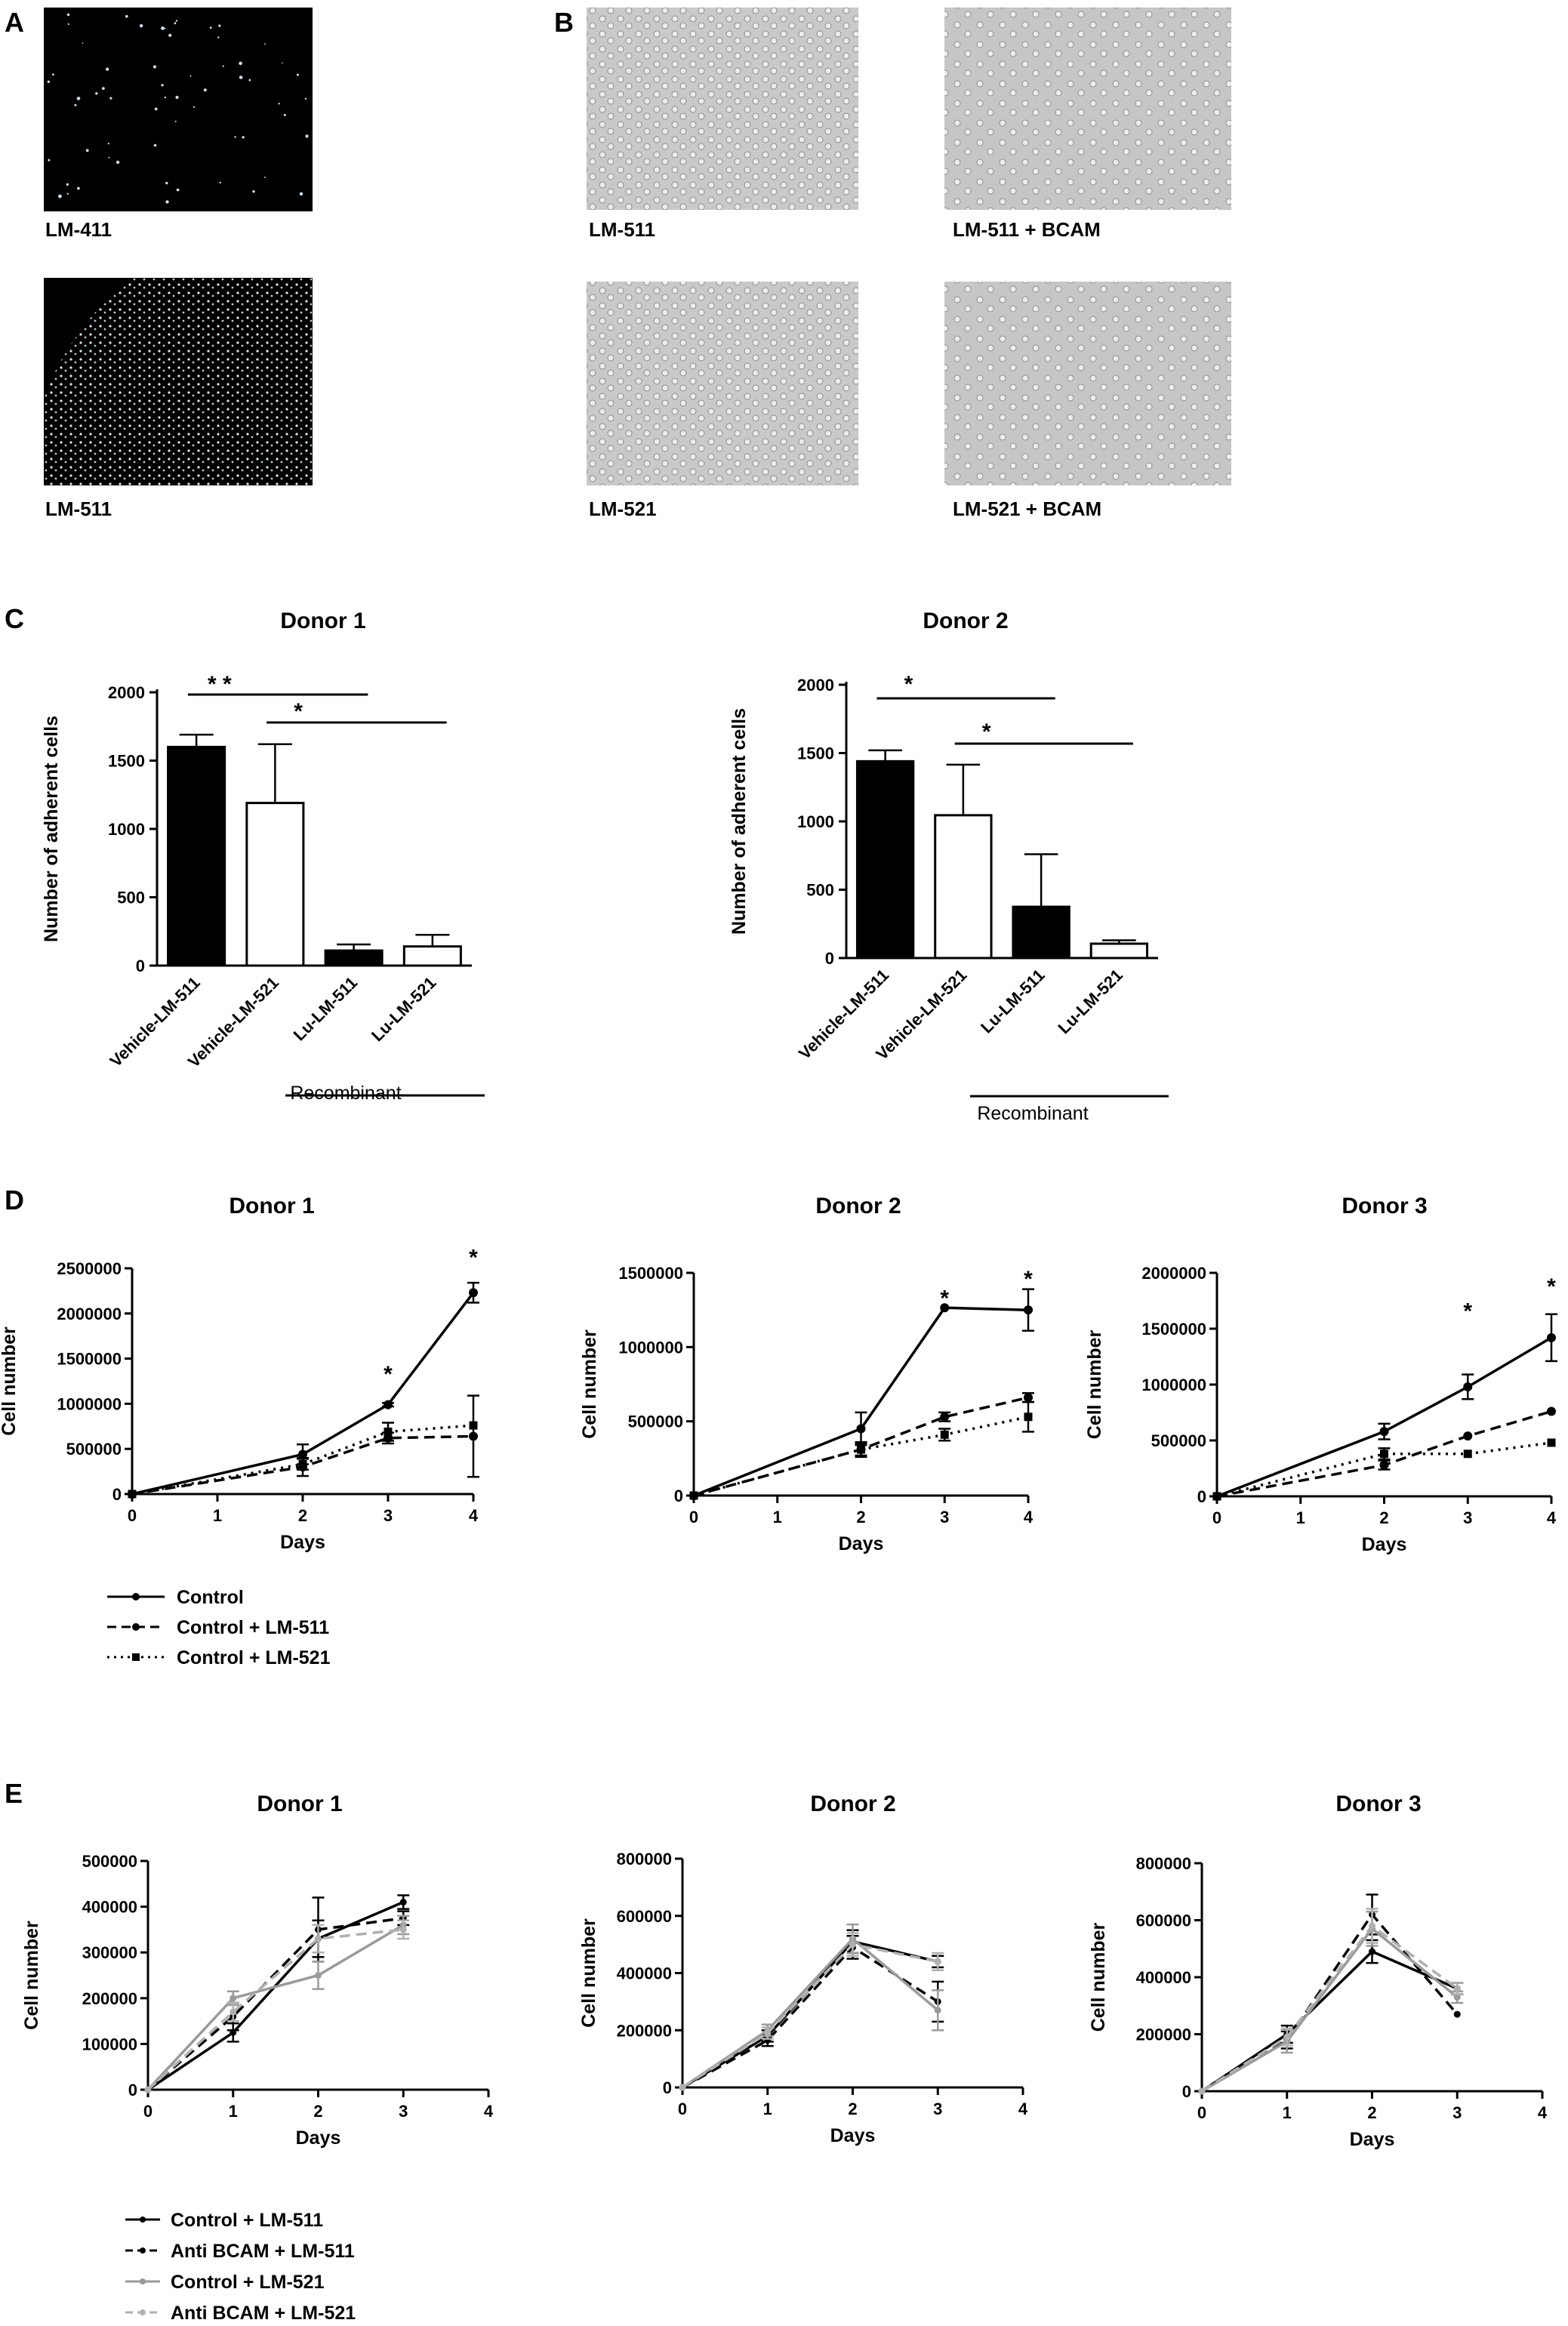 This screenshot has width=1568, height=2326. What do you see at coordinates (722, 109) in the screenshot?
I see `micrograph-lm511` at bounding box center [722, 109].